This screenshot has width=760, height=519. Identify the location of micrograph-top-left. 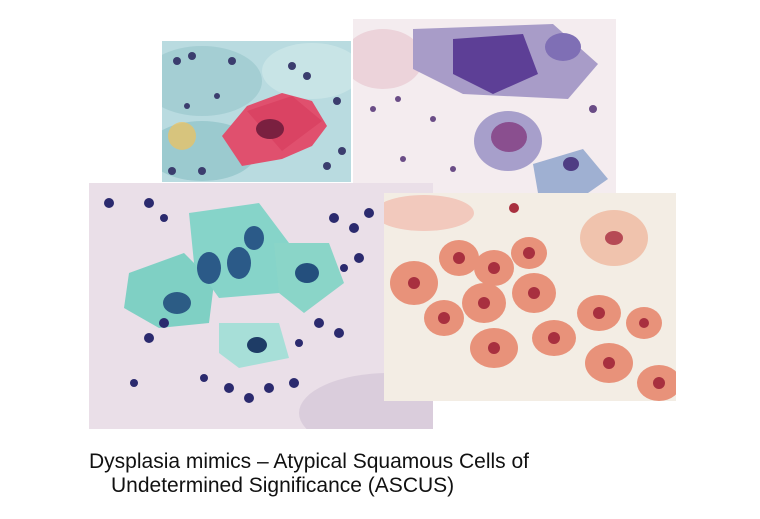
(256, 111).